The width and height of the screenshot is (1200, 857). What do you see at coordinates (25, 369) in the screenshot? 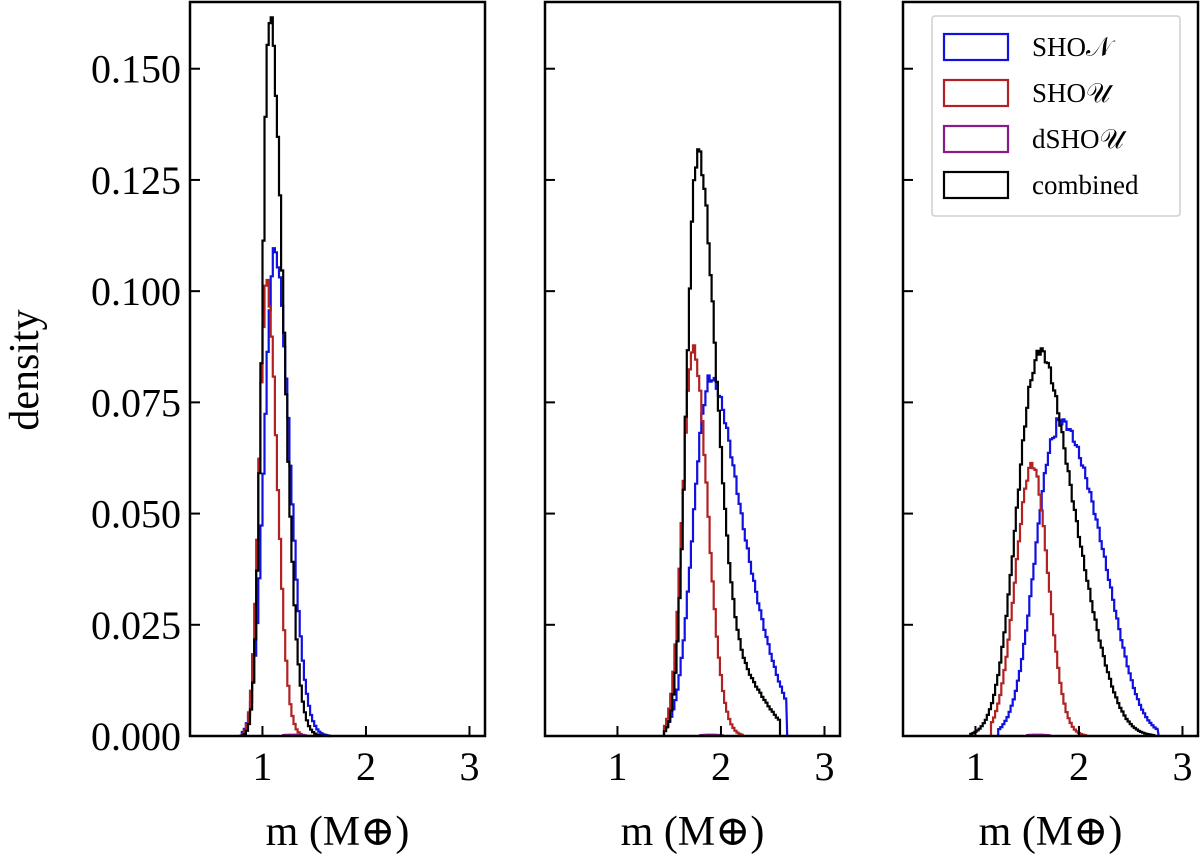
I see `y-axis-label: density` at bounding box center [25, 369].